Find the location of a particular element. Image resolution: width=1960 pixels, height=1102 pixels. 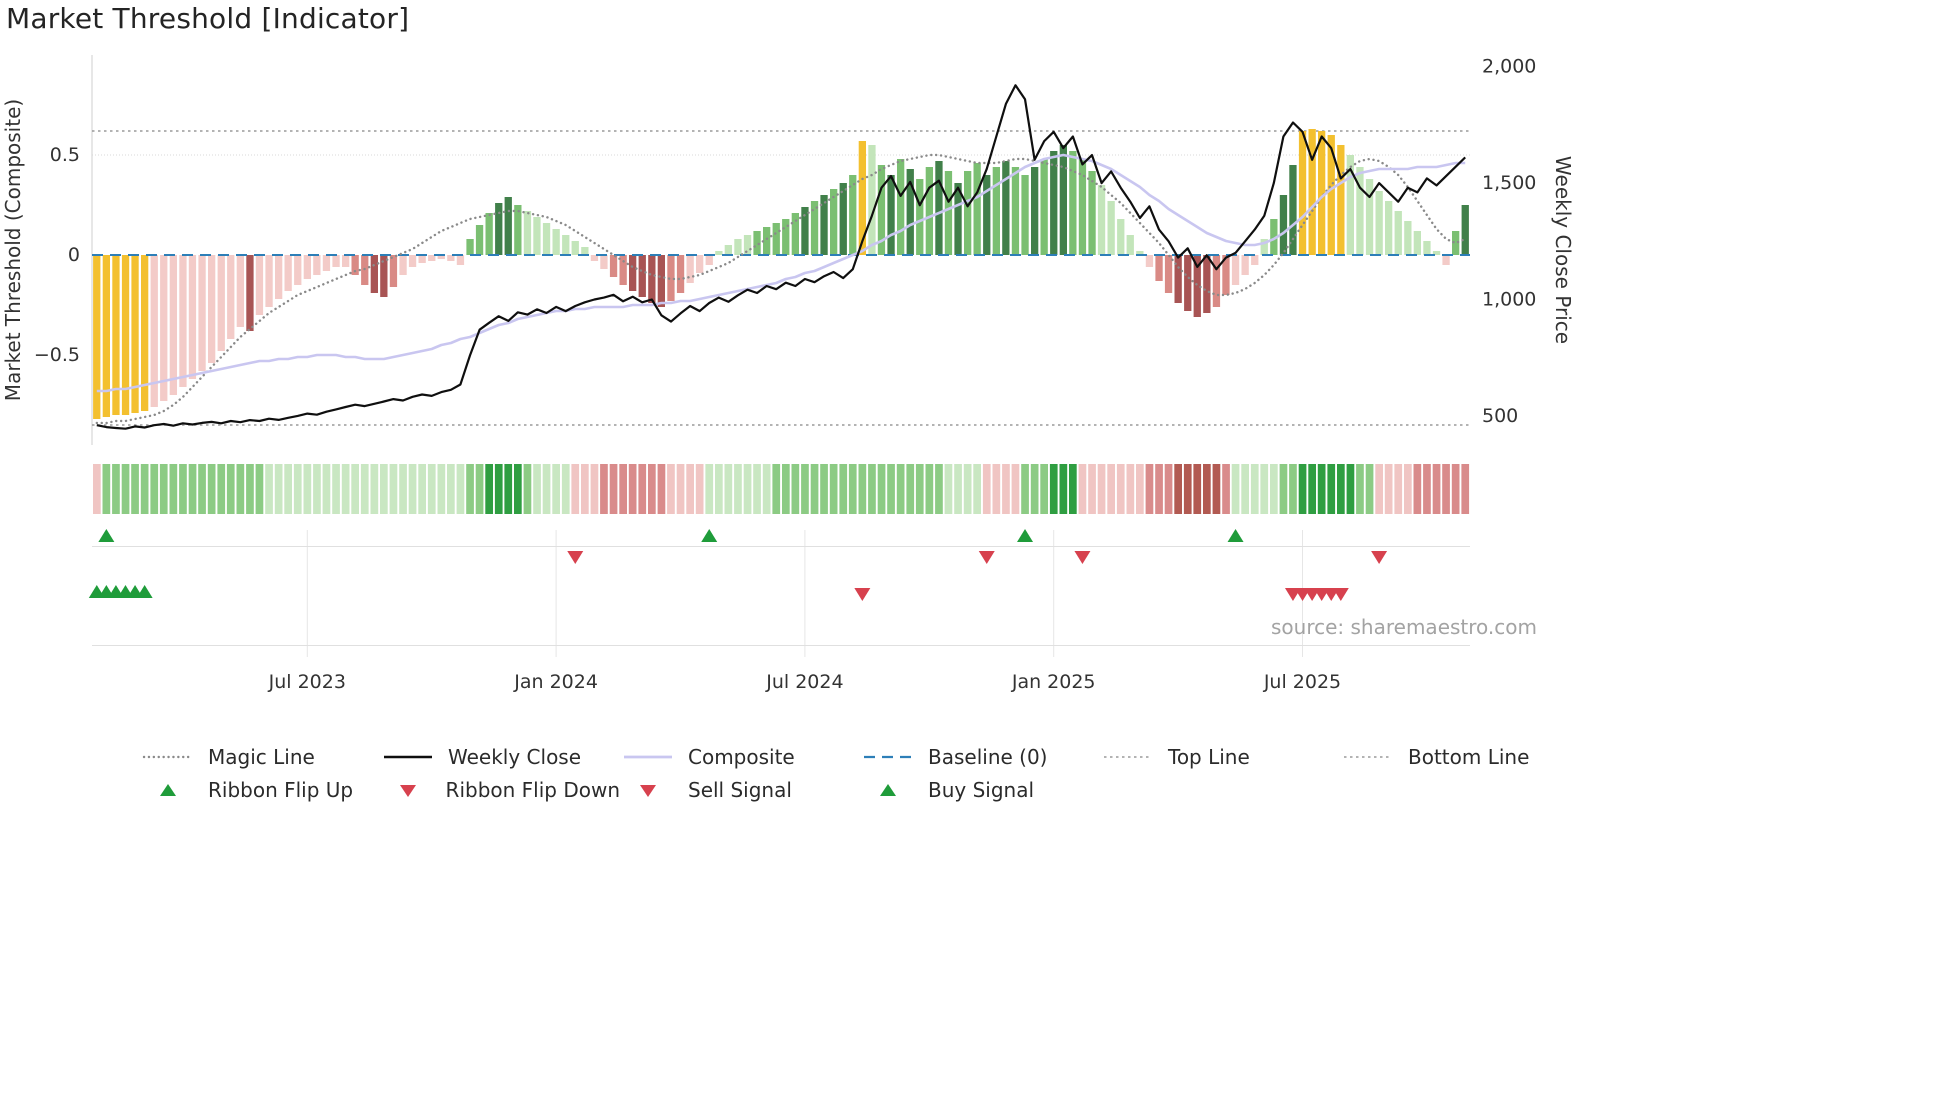

legend-item-magic-line: Magic Line is located at coordinates (260, 757).